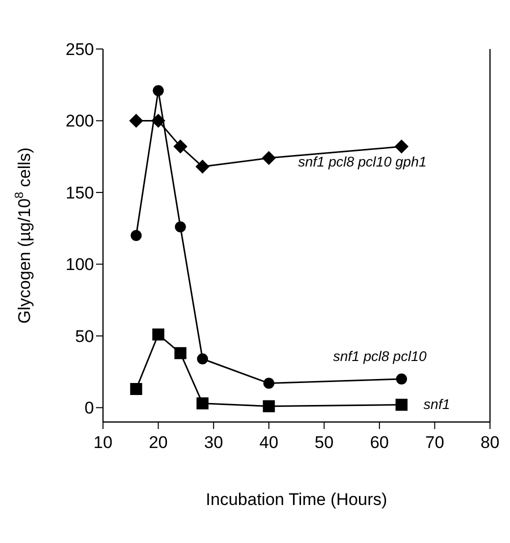 Image resolution: width=510 pixels, height=543 pixels. What do you see at coordinates (80, 264) in the screenshot?
I see `y-tick-label: 100` at bounding box center [80, 264].